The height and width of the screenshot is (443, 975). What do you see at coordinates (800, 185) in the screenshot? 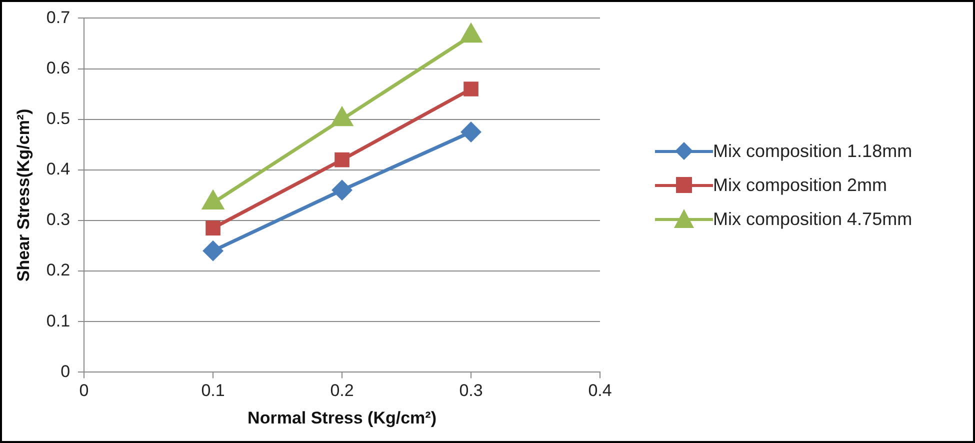
I see `legend-label: Mix composition 2mm` at bounding box center [800, 185].